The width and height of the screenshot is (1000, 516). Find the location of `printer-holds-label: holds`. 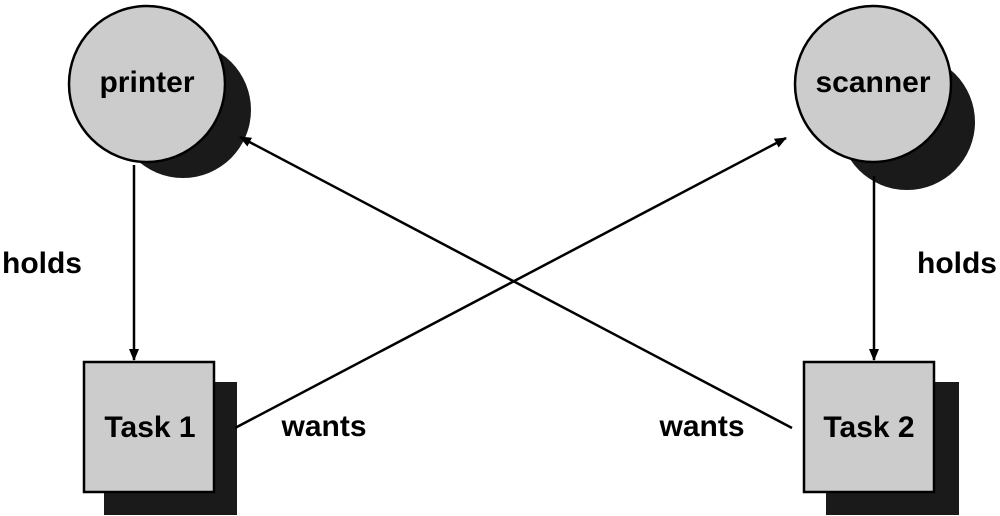

printer-holds-label: holds is located at coordinates (42, 263).